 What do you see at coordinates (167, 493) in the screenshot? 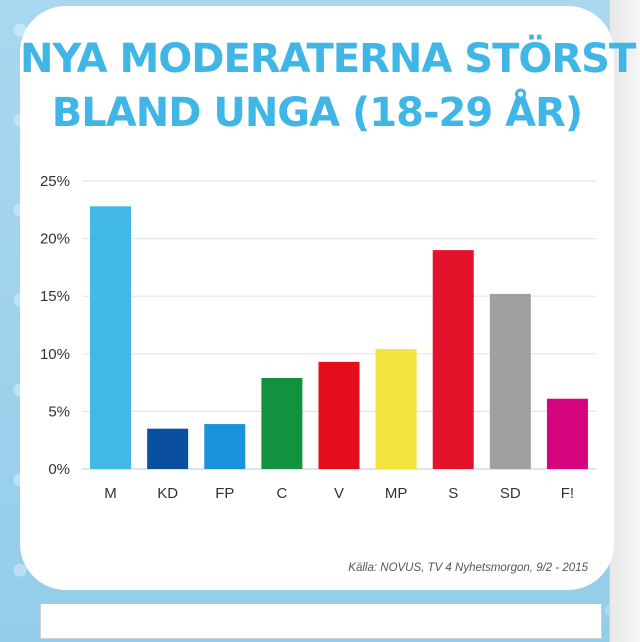
I see `x-tick-label: KD` at bounding box center [167, 493].